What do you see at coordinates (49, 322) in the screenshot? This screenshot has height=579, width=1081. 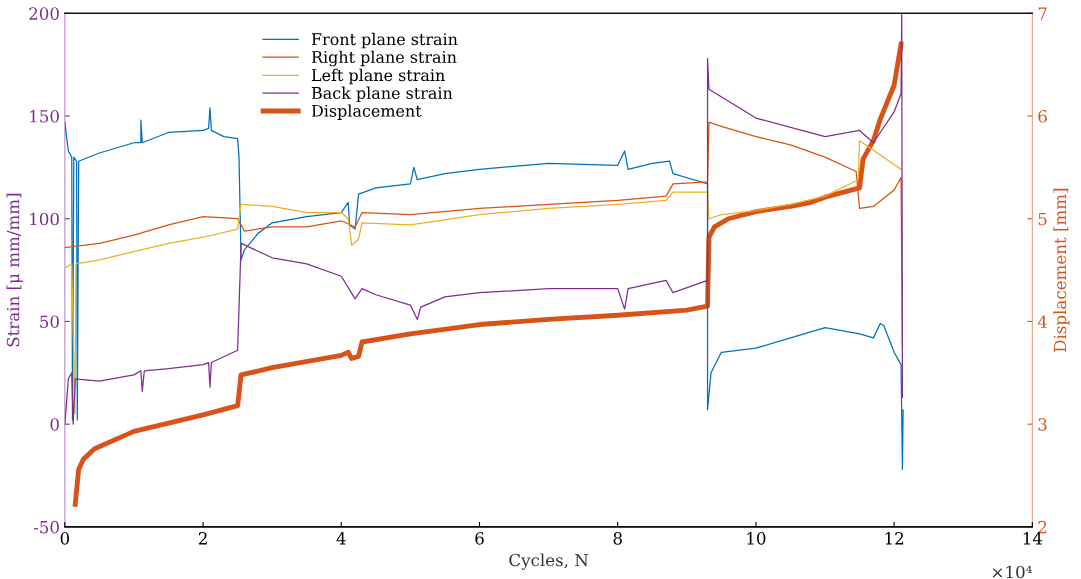 I see `y-tick-label: 50` at bounding box center [49, 322].